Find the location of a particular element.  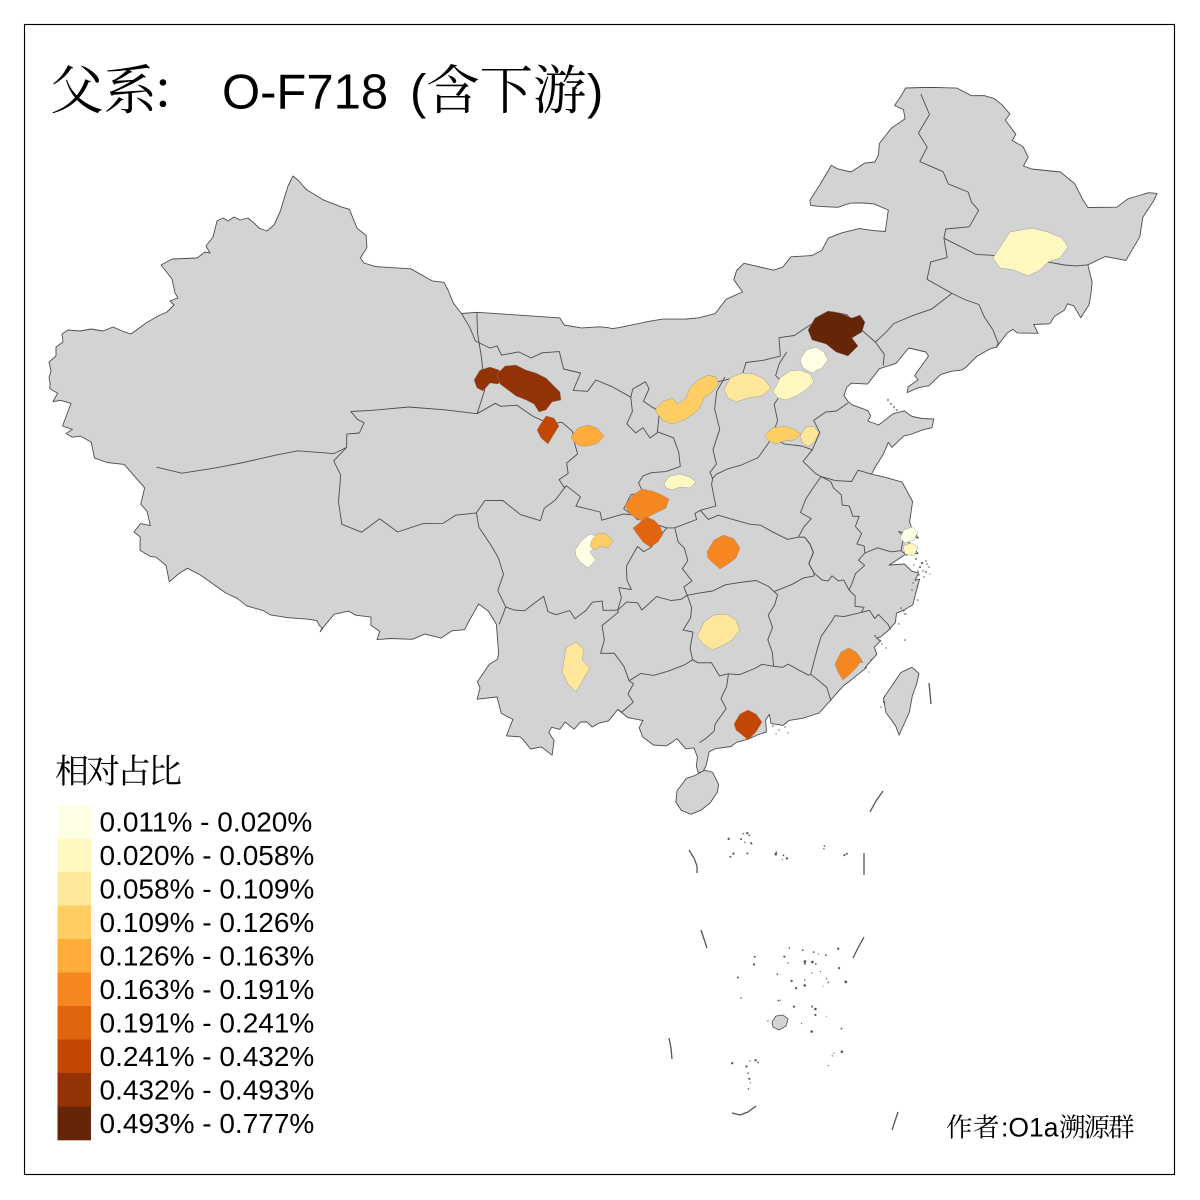

svg-text: 0.020% - 0.058% is located at coordinates (207, 855).